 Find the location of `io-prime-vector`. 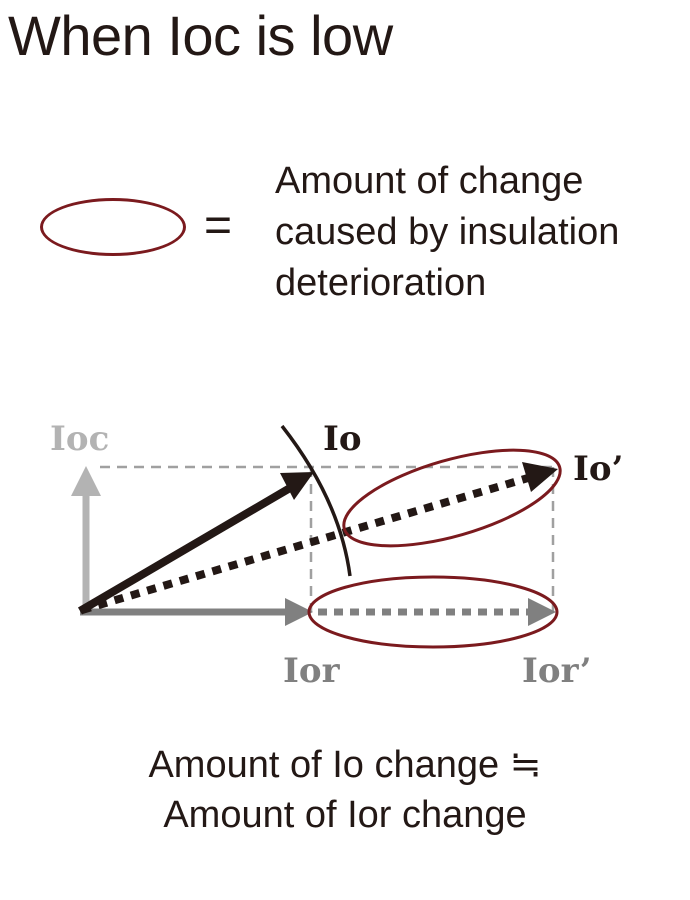

io-prime-vector is located at coordinates (319, 538).